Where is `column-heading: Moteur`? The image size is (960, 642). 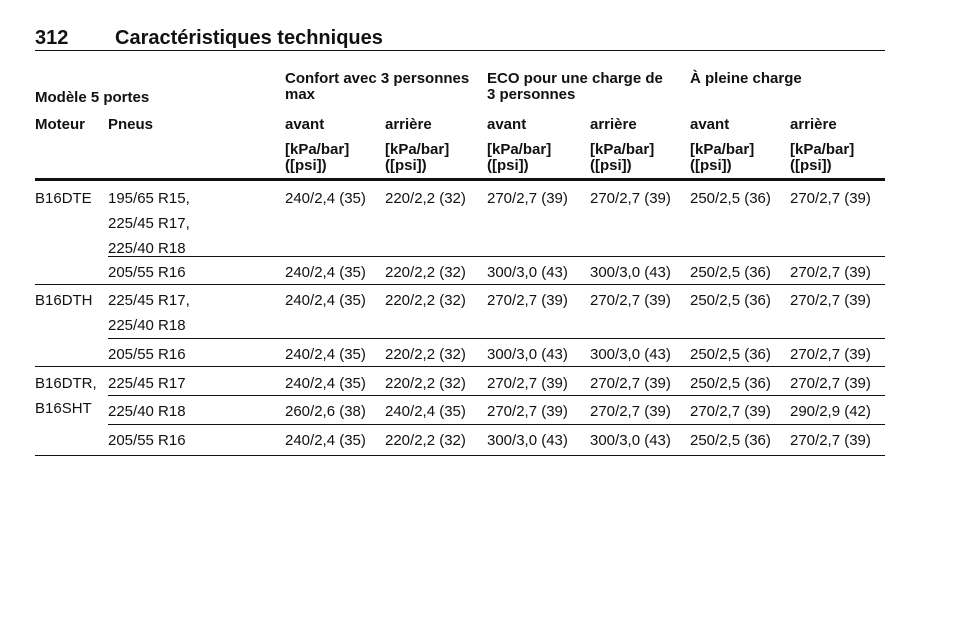
column-heading: Moteur is located at coordinates (60, 124).